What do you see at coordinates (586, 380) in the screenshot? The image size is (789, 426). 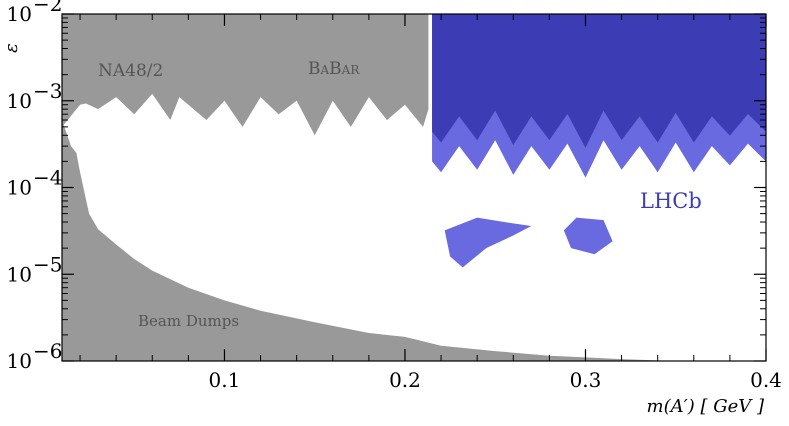 I see `x-tick-label: 0.3` at bounding box center [586, 380].